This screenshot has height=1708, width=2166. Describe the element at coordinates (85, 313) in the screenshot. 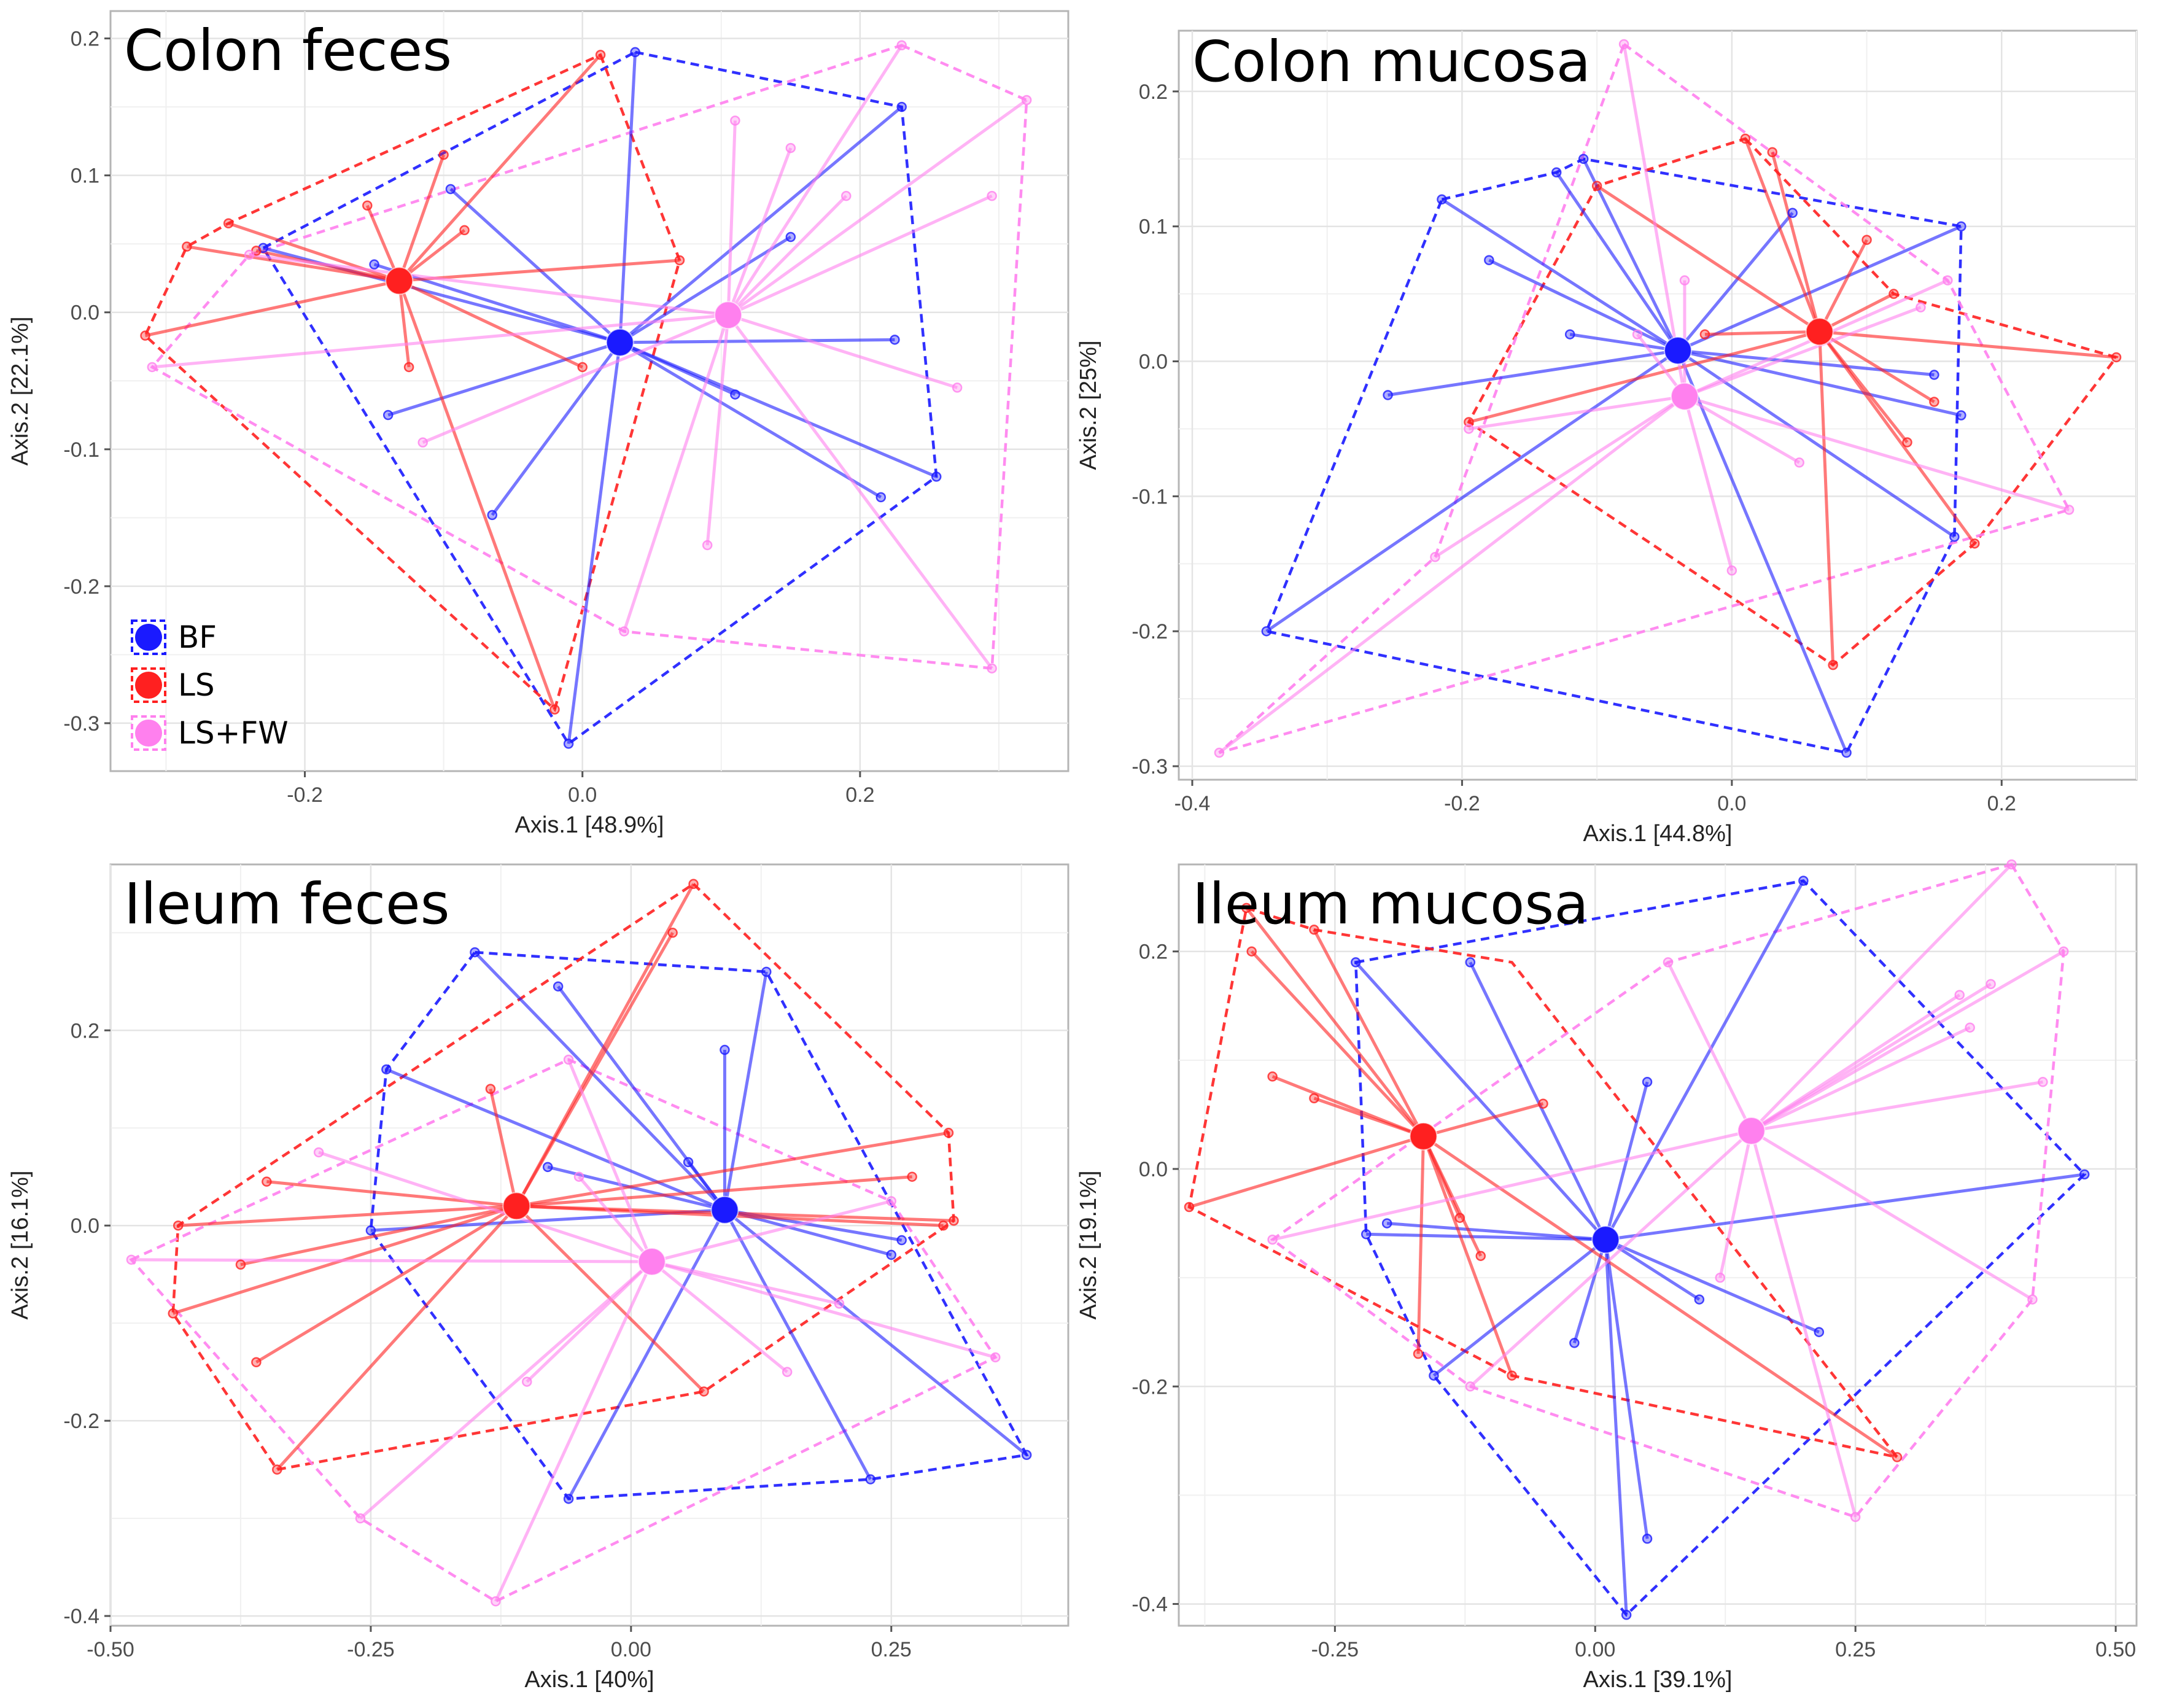

I see `y-tick-label: 0.0` at that location.